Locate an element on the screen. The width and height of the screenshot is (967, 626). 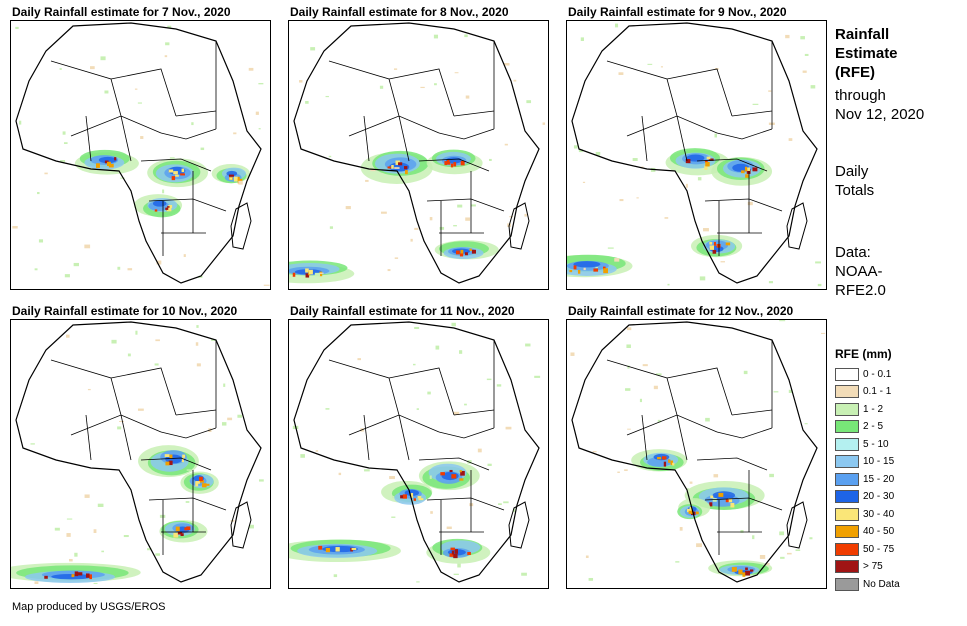
legend-item: 20 - 30 is located at coordinates (864, 497).